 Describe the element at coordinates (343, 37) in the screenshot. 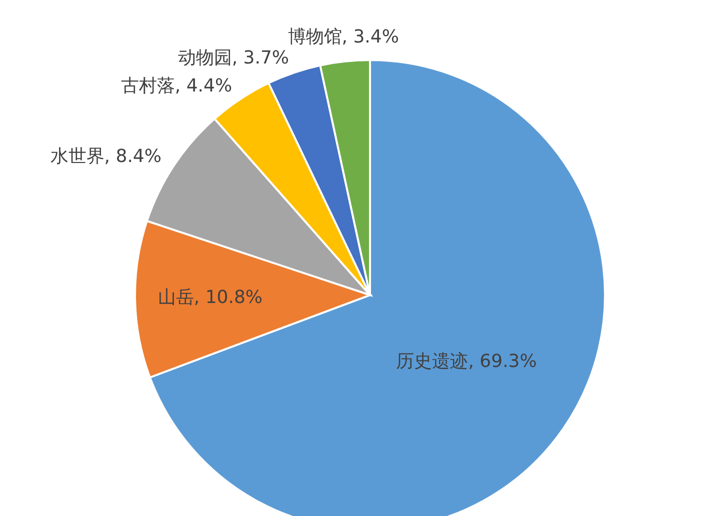

I see `slice-label: 博物馆, 3.4%` at that location.